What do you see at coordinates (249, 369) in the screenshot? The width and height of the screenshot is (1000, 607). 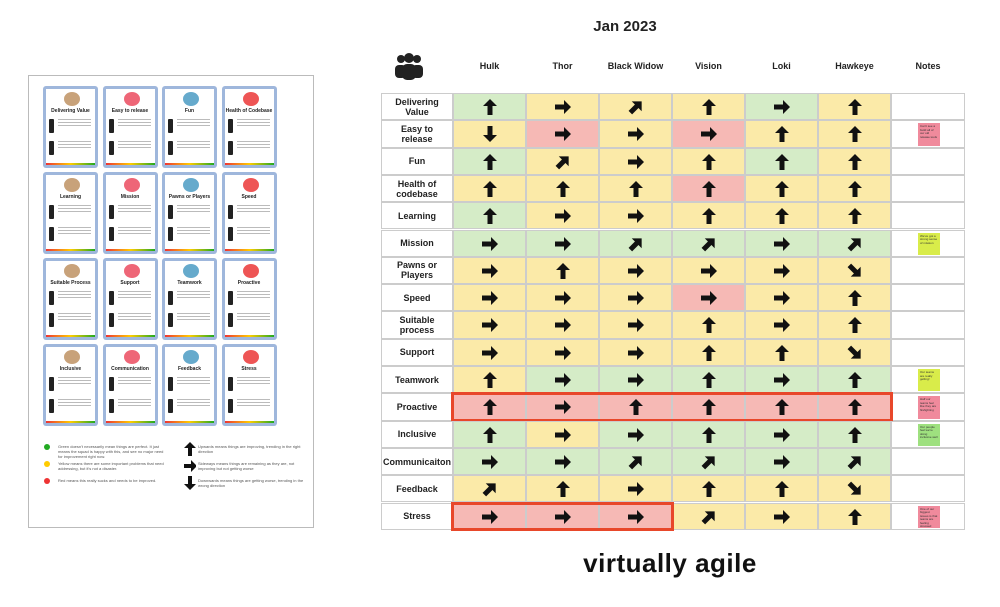 I see `card-title: Stress` at bounding box center [249, 369].